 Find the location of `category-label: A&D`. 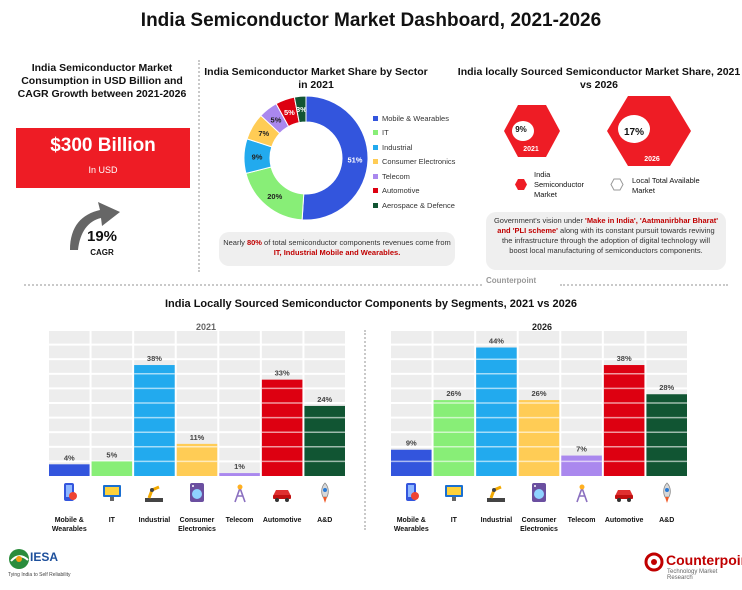

category-label: A&D is located at coordinates (325, 520).